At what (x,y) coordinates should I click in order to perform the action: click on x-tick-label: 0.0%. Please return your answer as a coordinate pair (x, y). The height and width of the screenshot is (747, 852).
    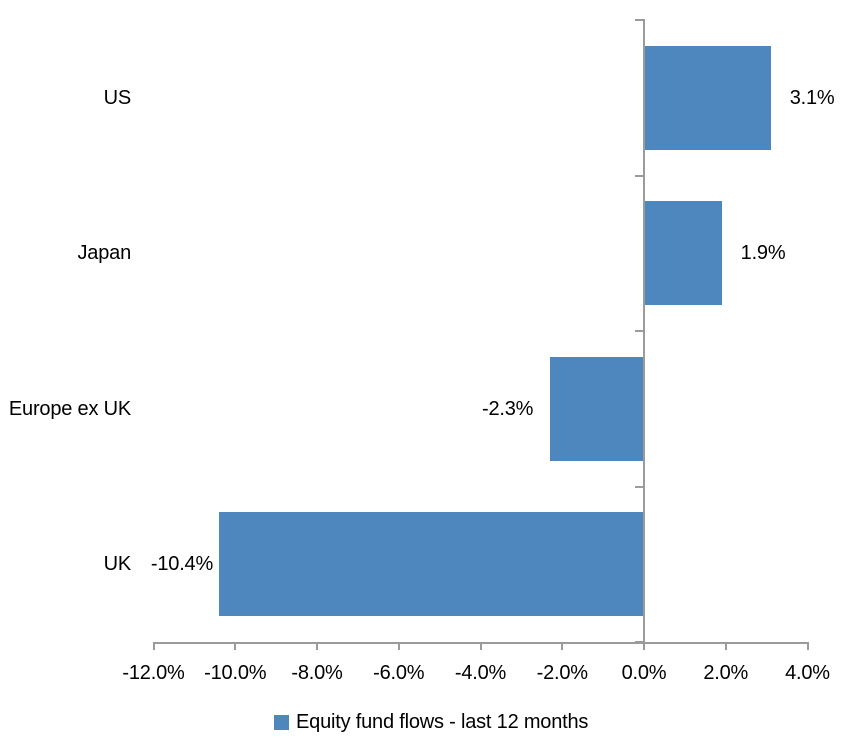
    Looking at the image, I should click on (644, 673).